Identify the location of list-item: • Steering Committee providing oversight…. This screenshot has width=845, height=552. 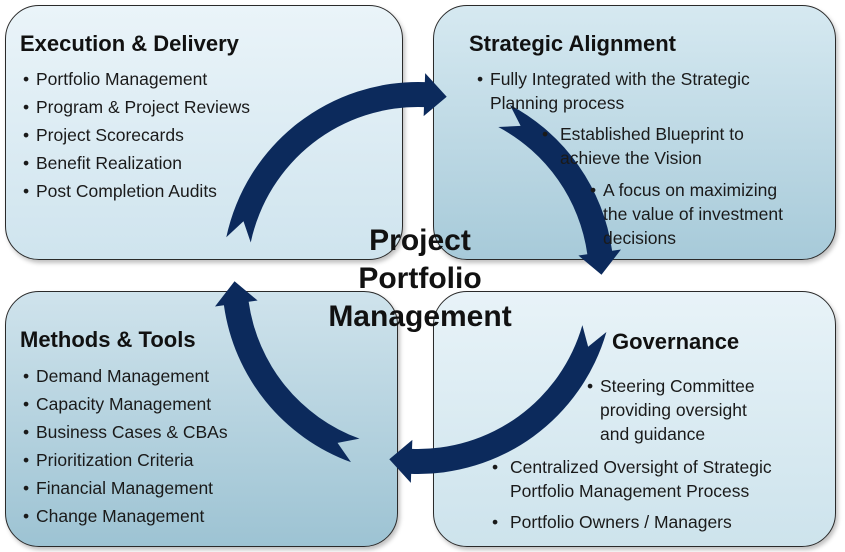
(671, 410).